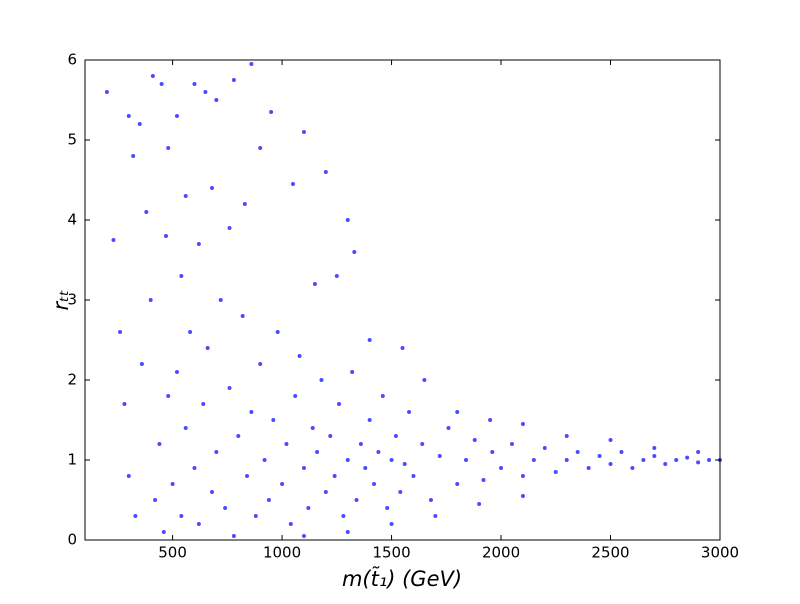  Describe the element at coordinates (72, 380) in the screenshot. I see `y-tick-label: 2` at that location.